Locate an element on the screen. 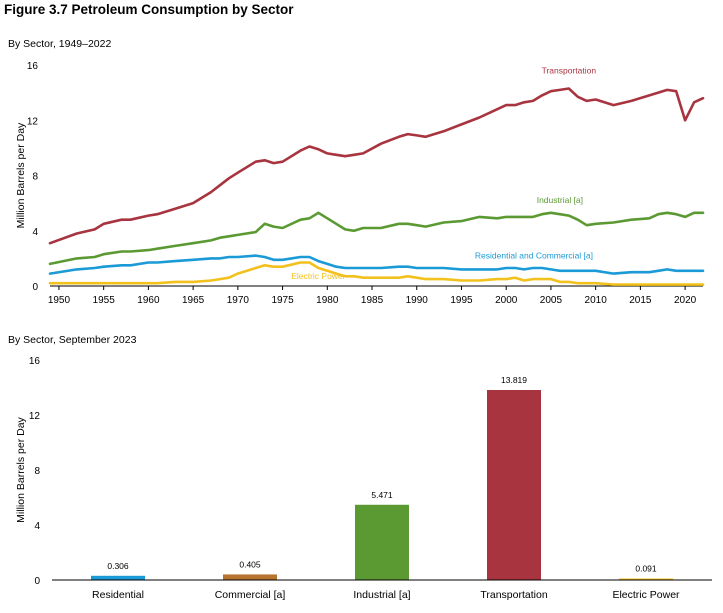 This screenshot has width=723, height=613. bar-value-label: 0.405 is located at coordinates (250, 564).